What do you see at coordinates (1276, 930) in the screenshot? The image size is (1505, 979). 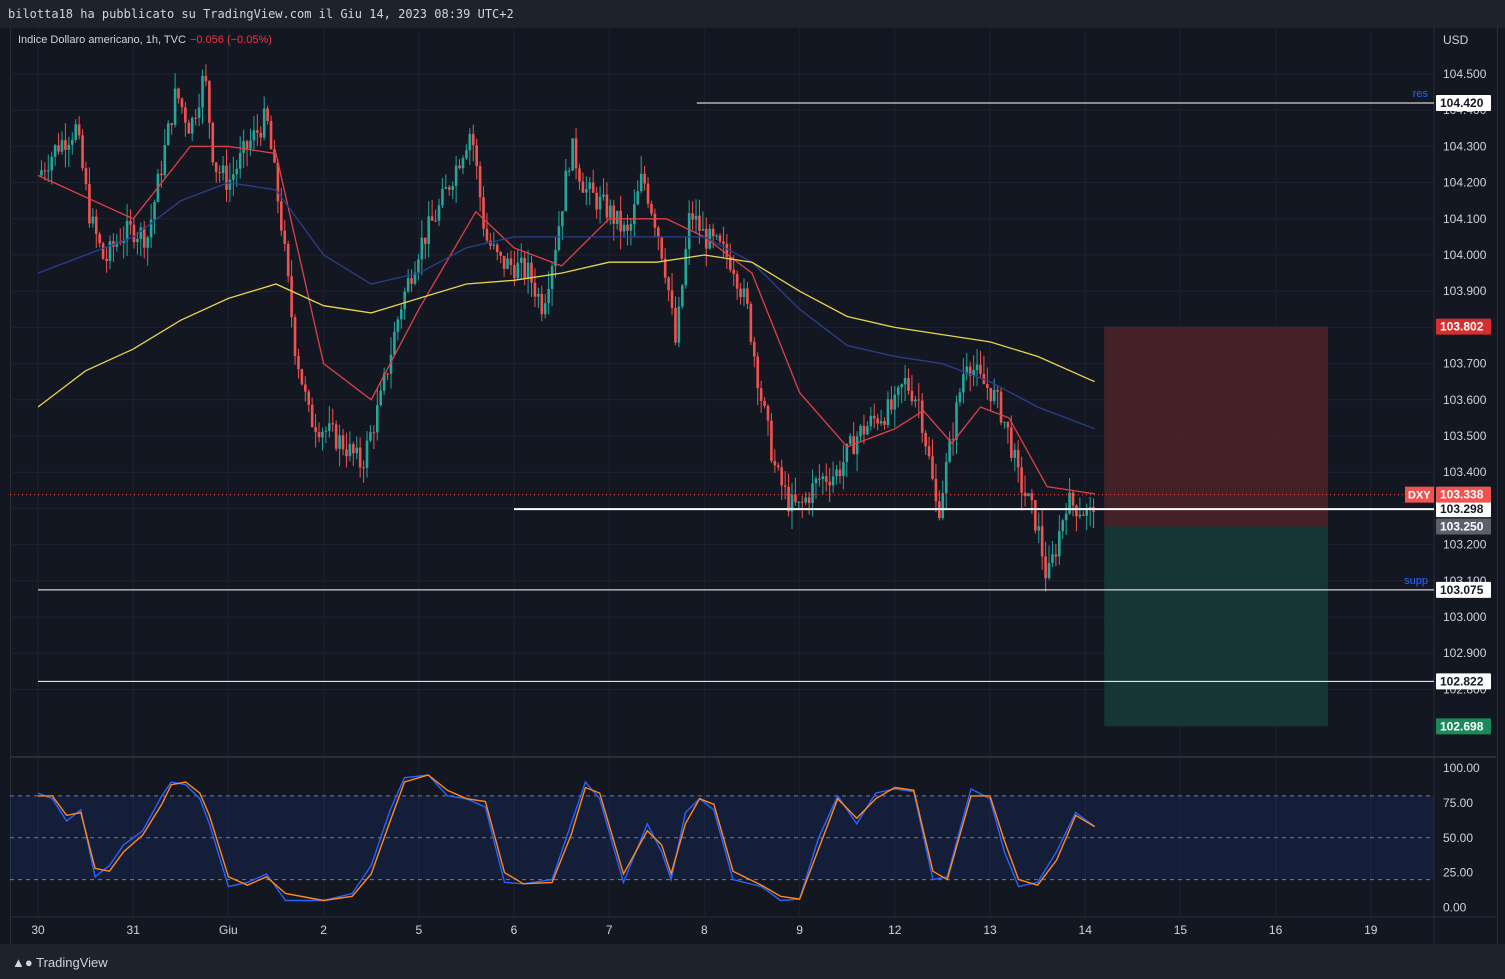 I see `time-tick-label: 16` at bounding box center [1276, 930].